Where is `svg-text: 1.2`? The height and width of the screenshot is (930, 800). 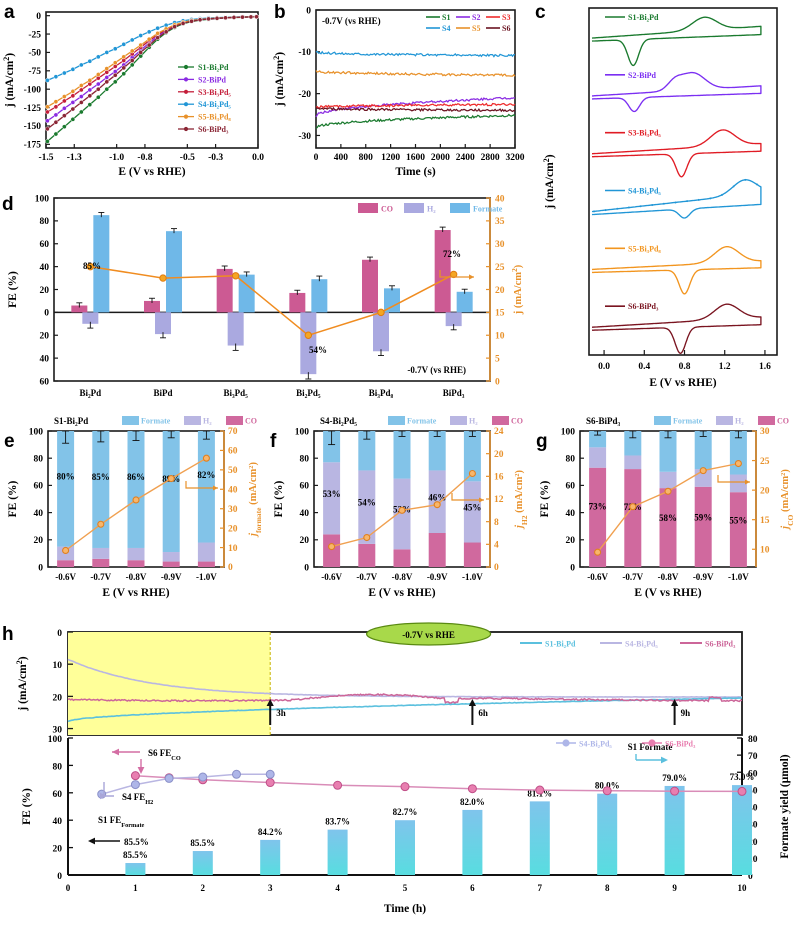
svg-text: 1.2 is located at coordinates (725, 367).